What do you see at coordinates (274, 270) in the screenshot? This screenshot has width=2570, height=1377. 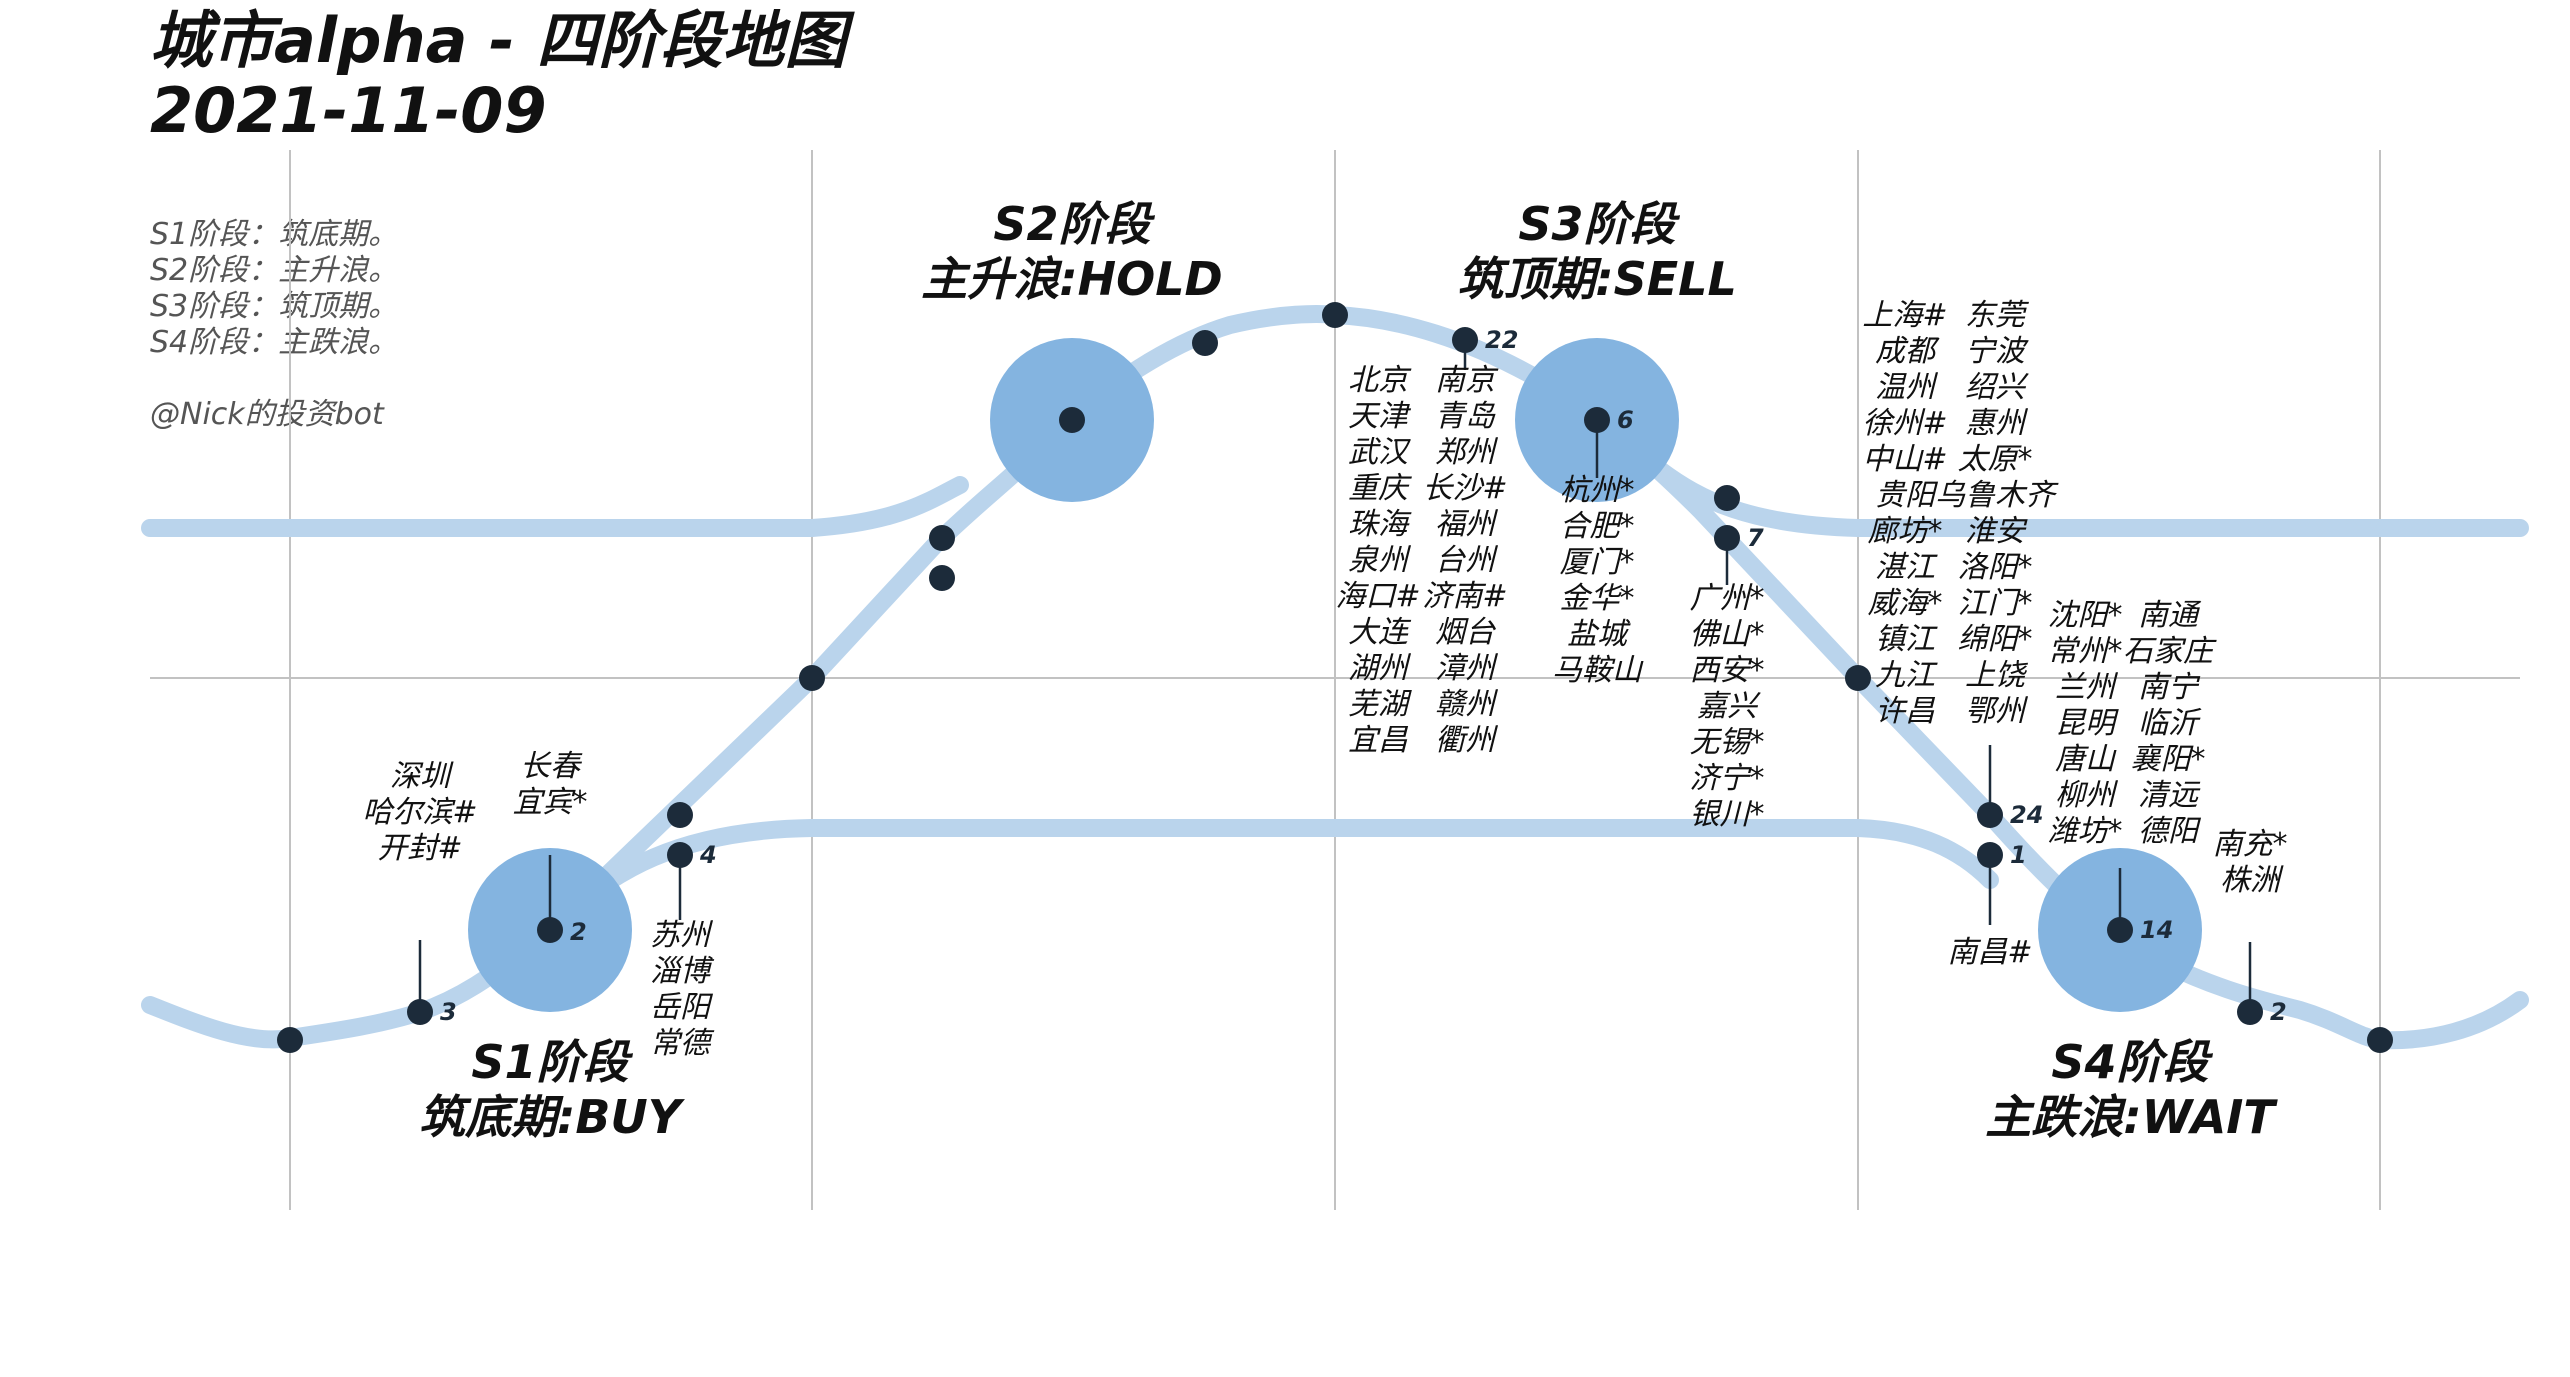 I see `legend-s2: S2阶段：主升浪。` at bounding box center [274, 270].